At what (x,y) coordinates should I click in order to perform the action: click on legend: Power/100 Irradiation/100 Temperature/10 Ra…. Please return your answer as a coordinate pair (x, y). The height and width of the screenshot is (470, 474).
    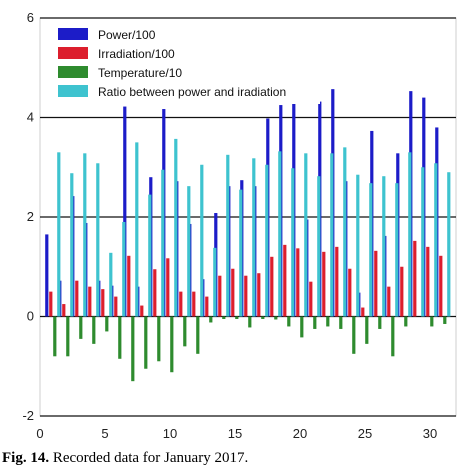
    Looking at the image, I should click on (185, 63).